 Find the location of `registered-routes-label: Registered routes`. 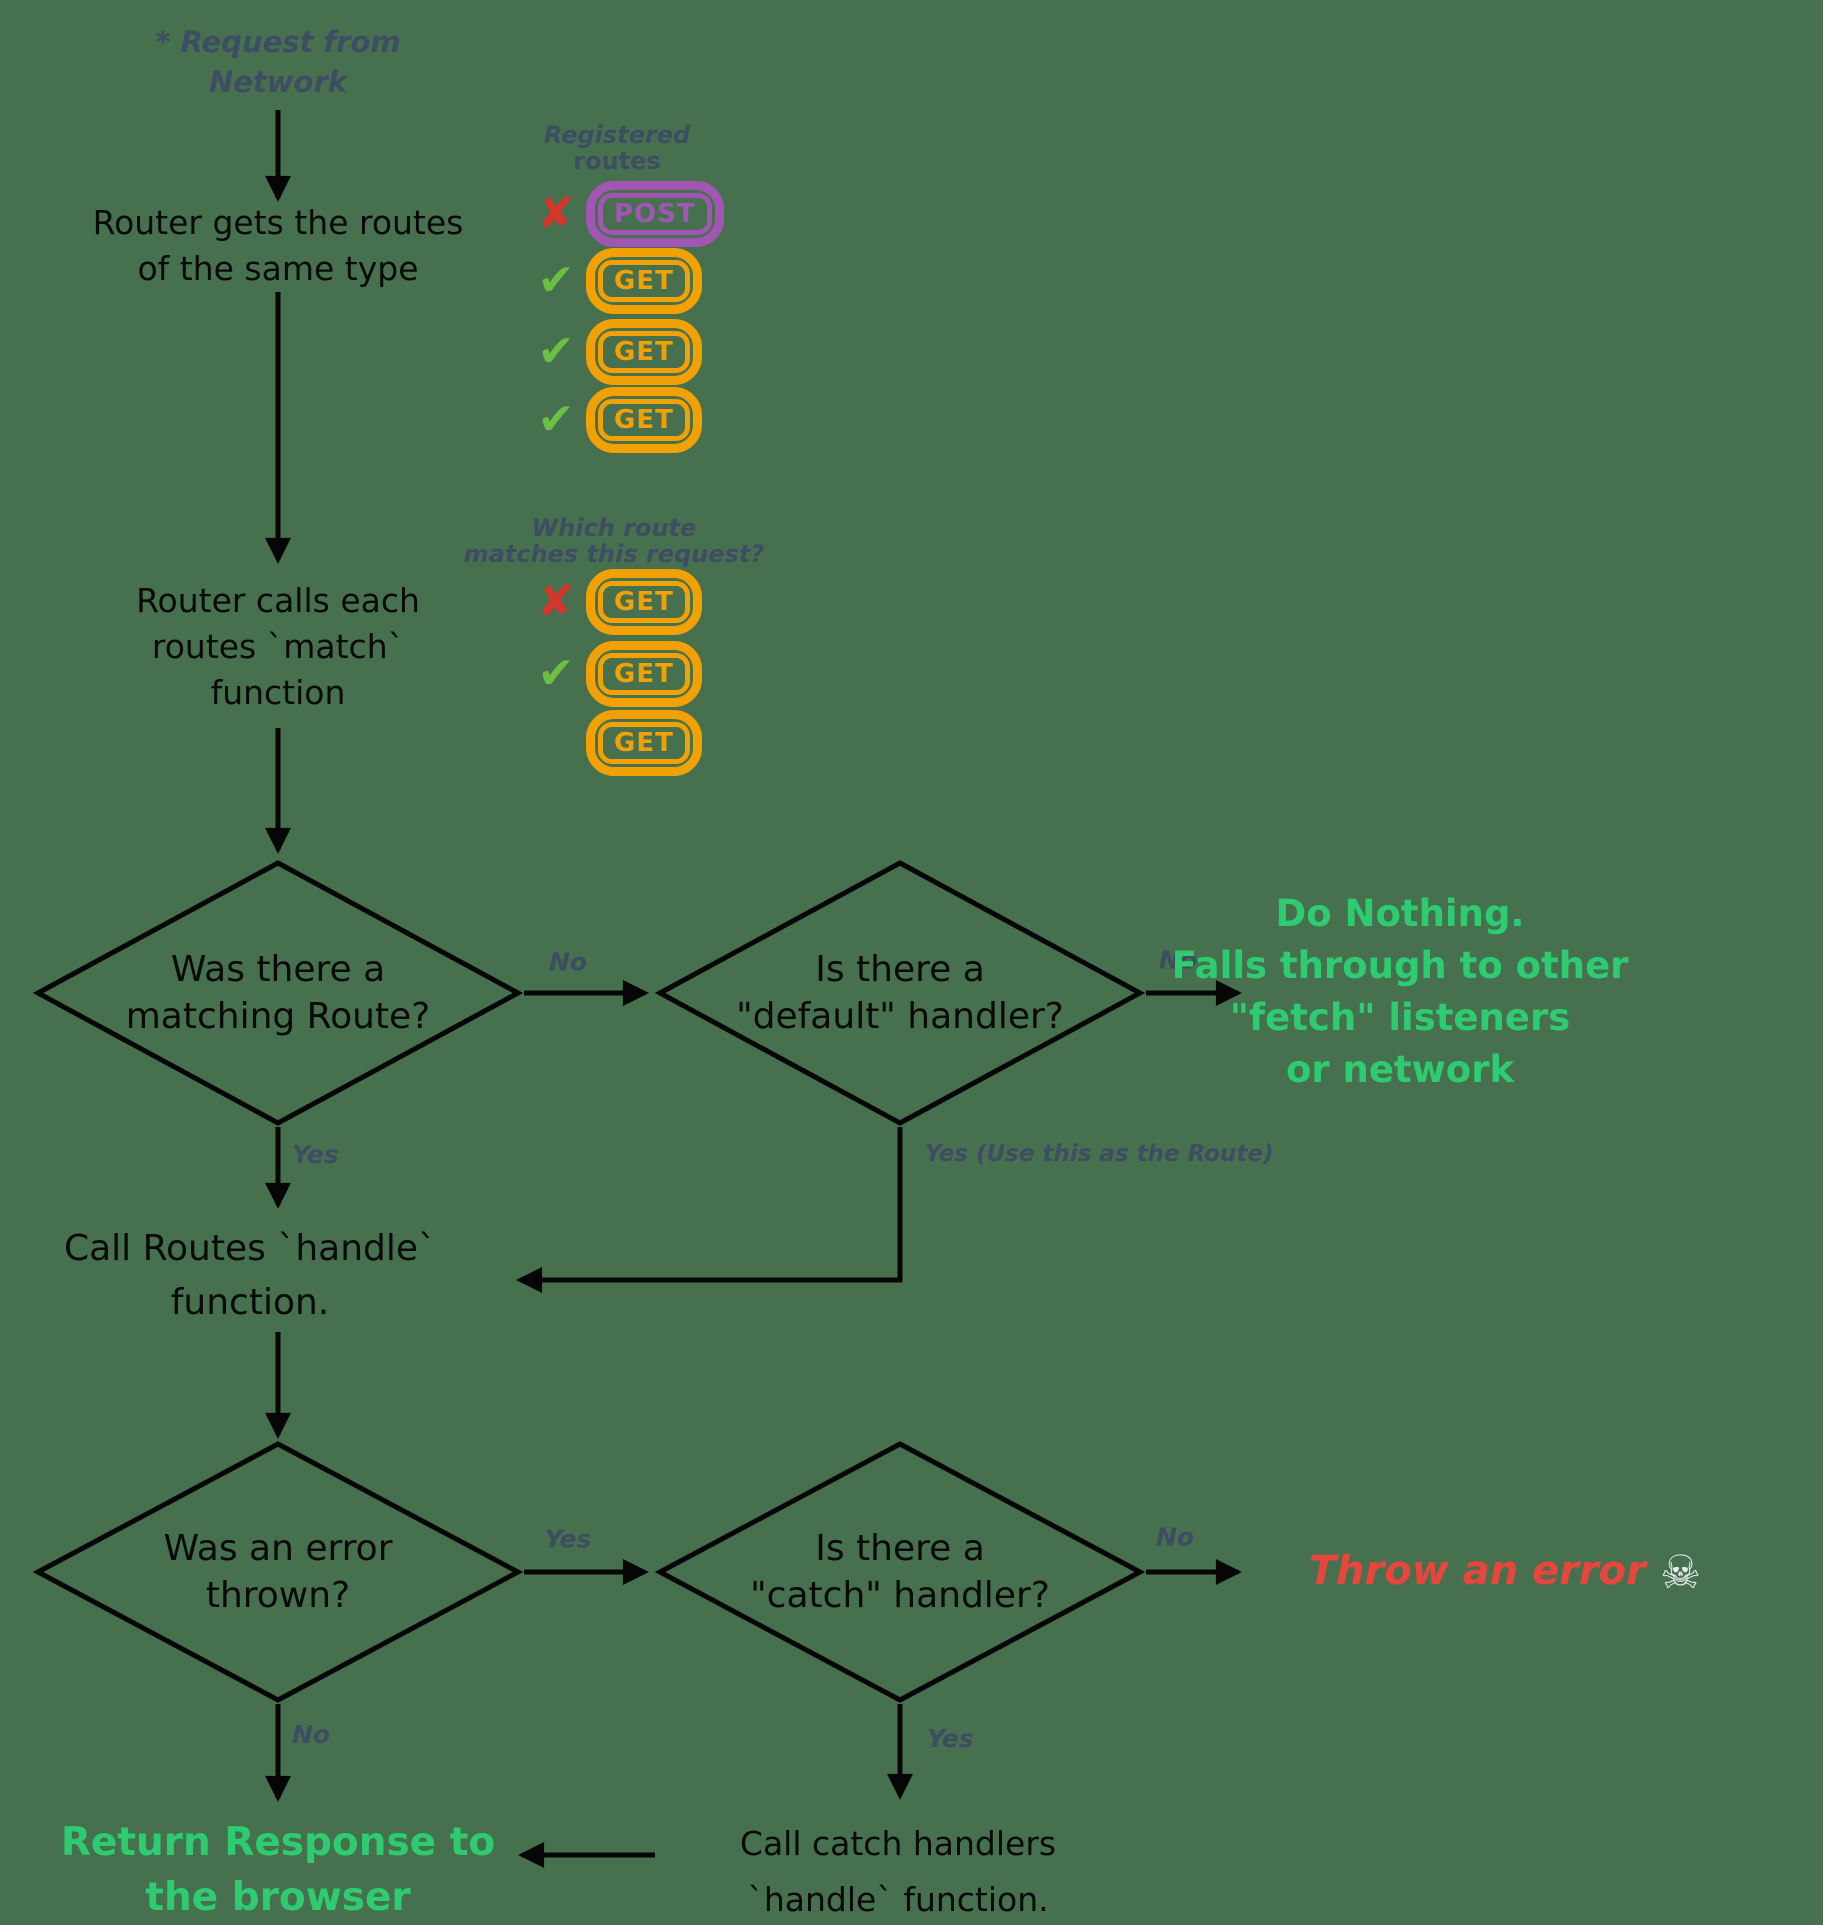

registered-routes-label: Registered routes is located at coordinates (617, 148).